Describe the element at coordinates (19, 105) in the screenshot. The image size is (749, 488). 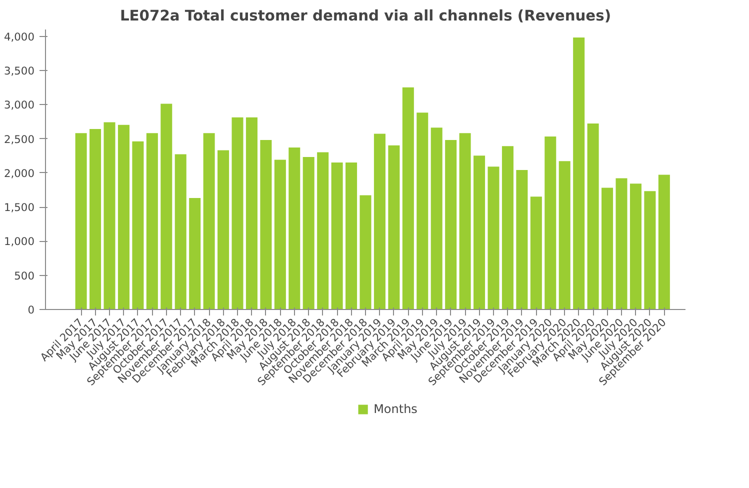
I see `y-tick-label: 3,000` at that location.